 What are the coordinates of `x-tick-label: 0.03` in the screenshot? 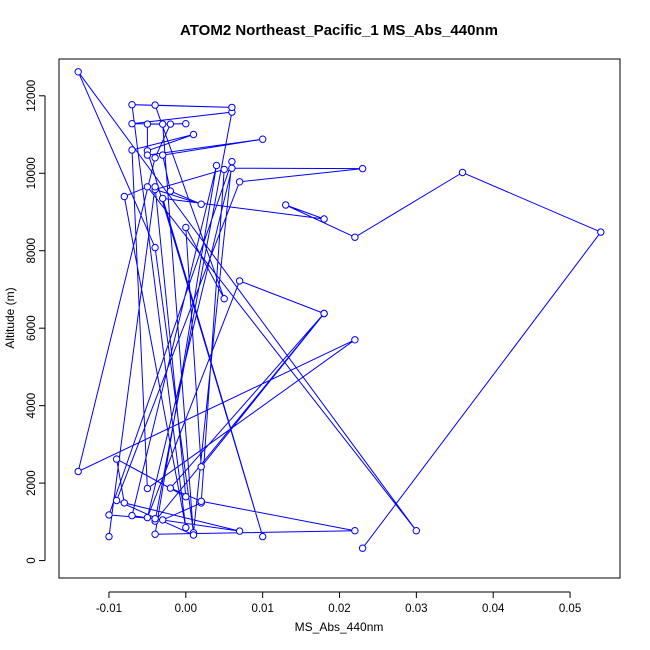 It's located at (416, 609).